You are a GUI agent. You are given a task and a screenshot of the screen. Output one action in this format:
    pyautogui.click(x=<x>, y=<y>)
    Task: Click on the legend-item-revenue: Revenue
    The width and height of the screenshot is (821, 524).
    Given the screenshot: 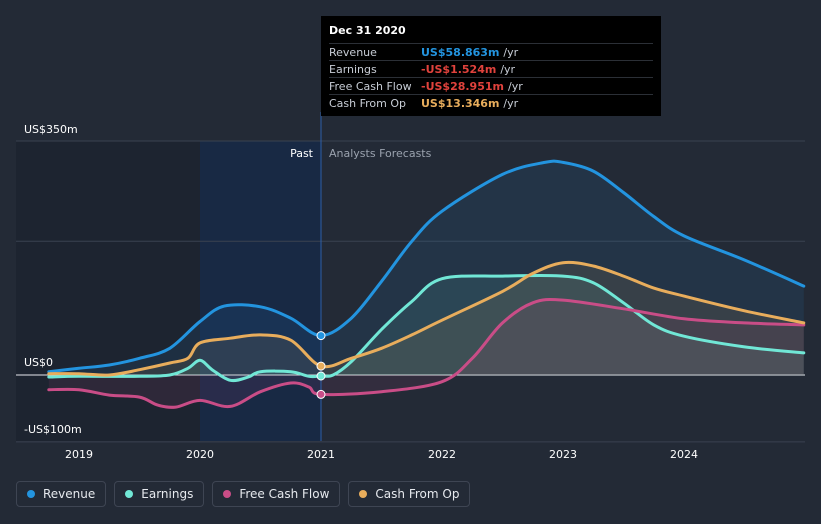 What is the action you would take?
    pyautogui.click(x=61, y=494)
    